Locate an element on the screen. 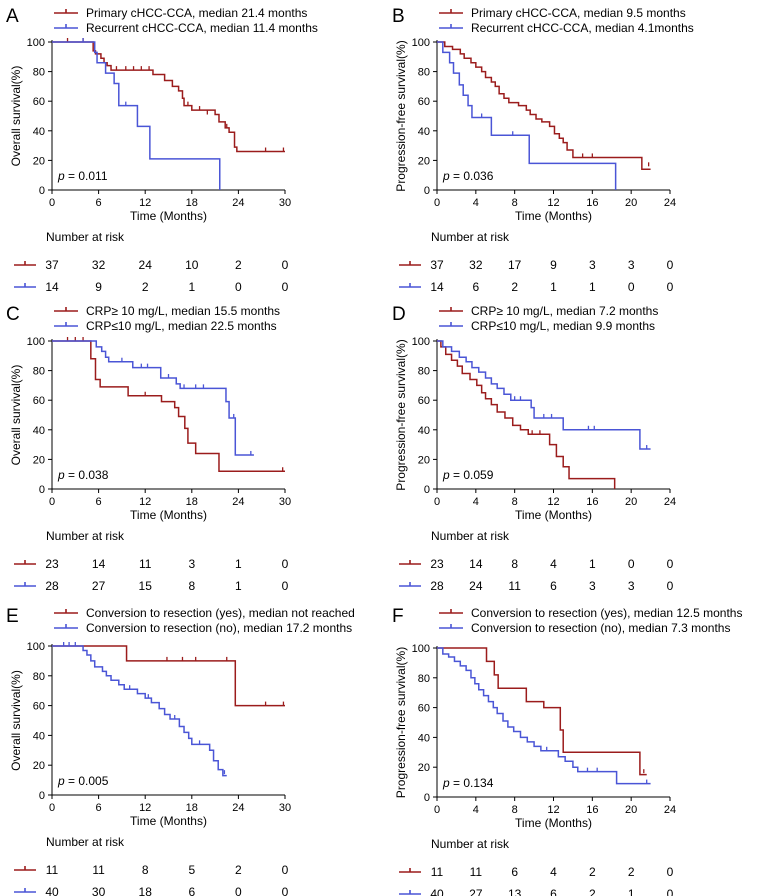 Image resolution: width=759 pixels, height=896 pixels. legend-label: CRP≤10 mg/L, median 22.5 months is located at coordinates (181, 326).